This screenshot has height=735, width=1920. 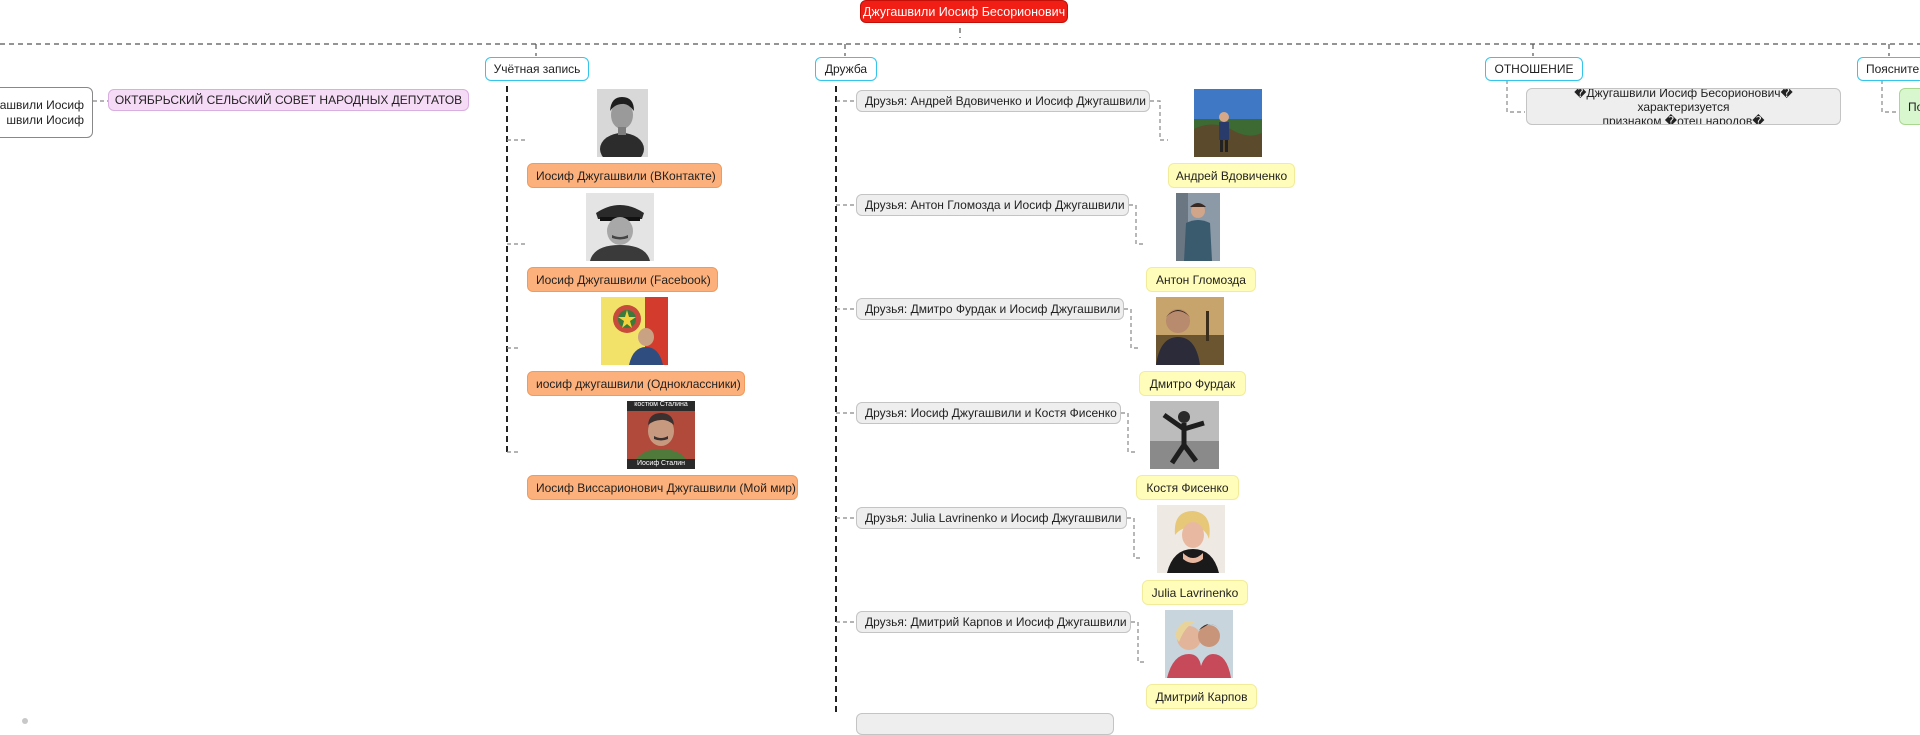 I want to click on photo-couple, so click(x=1199, y=644).